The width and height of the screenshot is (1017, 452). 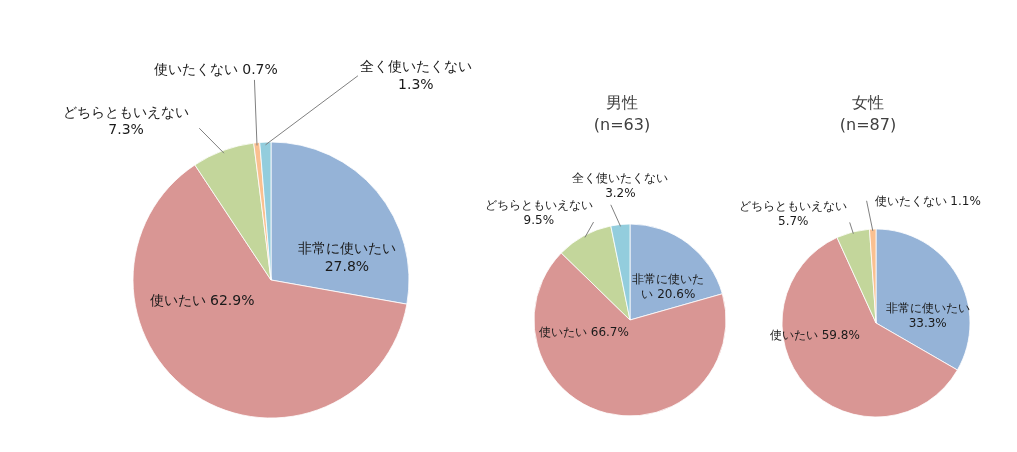 I want to click on slice-label: 使いたくない 1.1%, so click(x=927, y=200).